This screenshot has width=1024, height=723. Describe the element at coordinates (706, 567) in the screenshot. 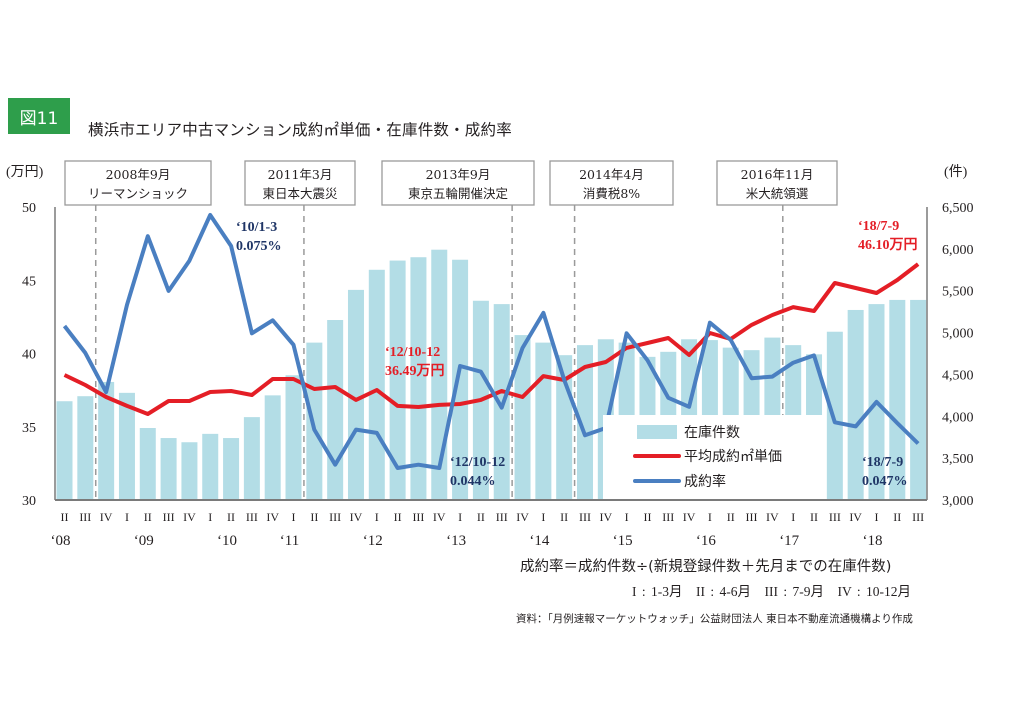

I see `formula-note: 成約率＝成約件数÷(新規登録件数＋先月までの在庫件数)` at that location.